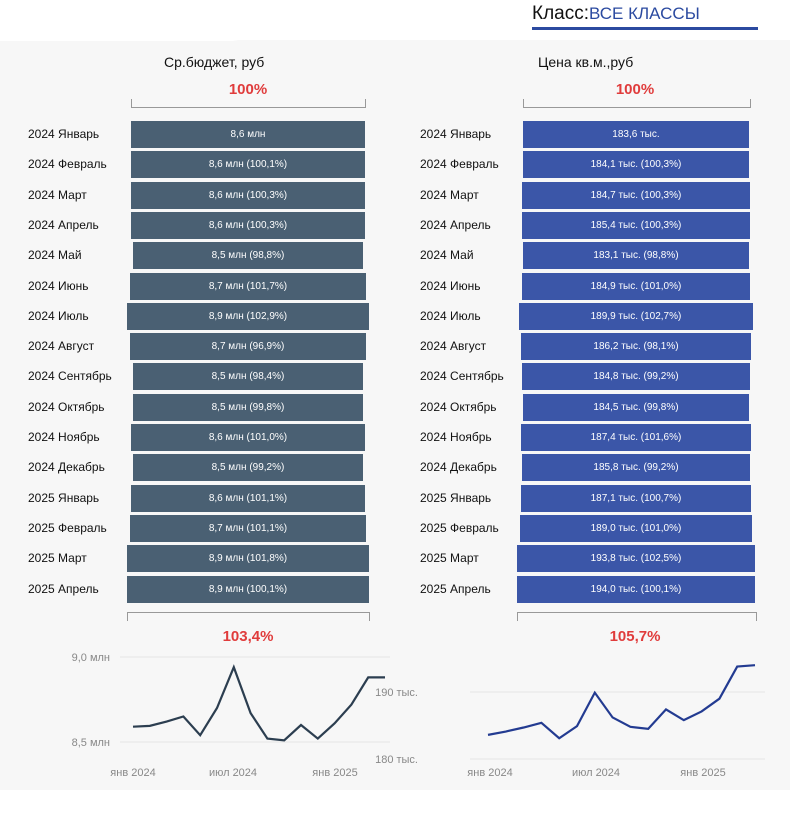 This screenshot has width=800, height=818. What do you see at coordinates (450, 285) in the screenshot?
I see `price-category-label: 2024 Июнь` at bounding box center [450, 285].